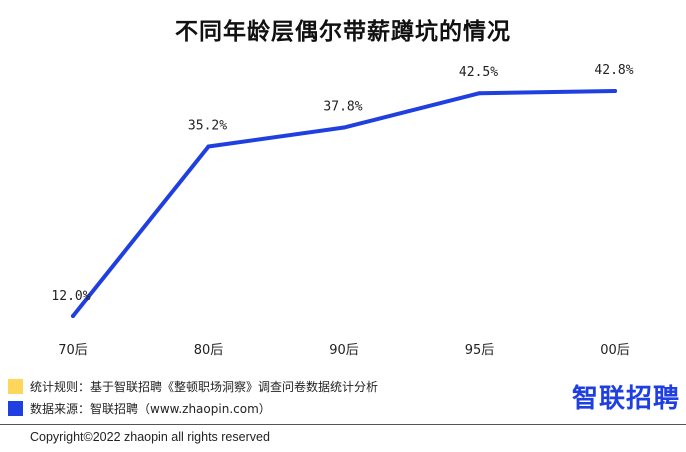 This screenshot has height=452, width=686. I want to click on stat-rule-note: 统计规则：基于智联招聘《整顿职场洞察》调查问卷数据统计分析, so click(193, 386).